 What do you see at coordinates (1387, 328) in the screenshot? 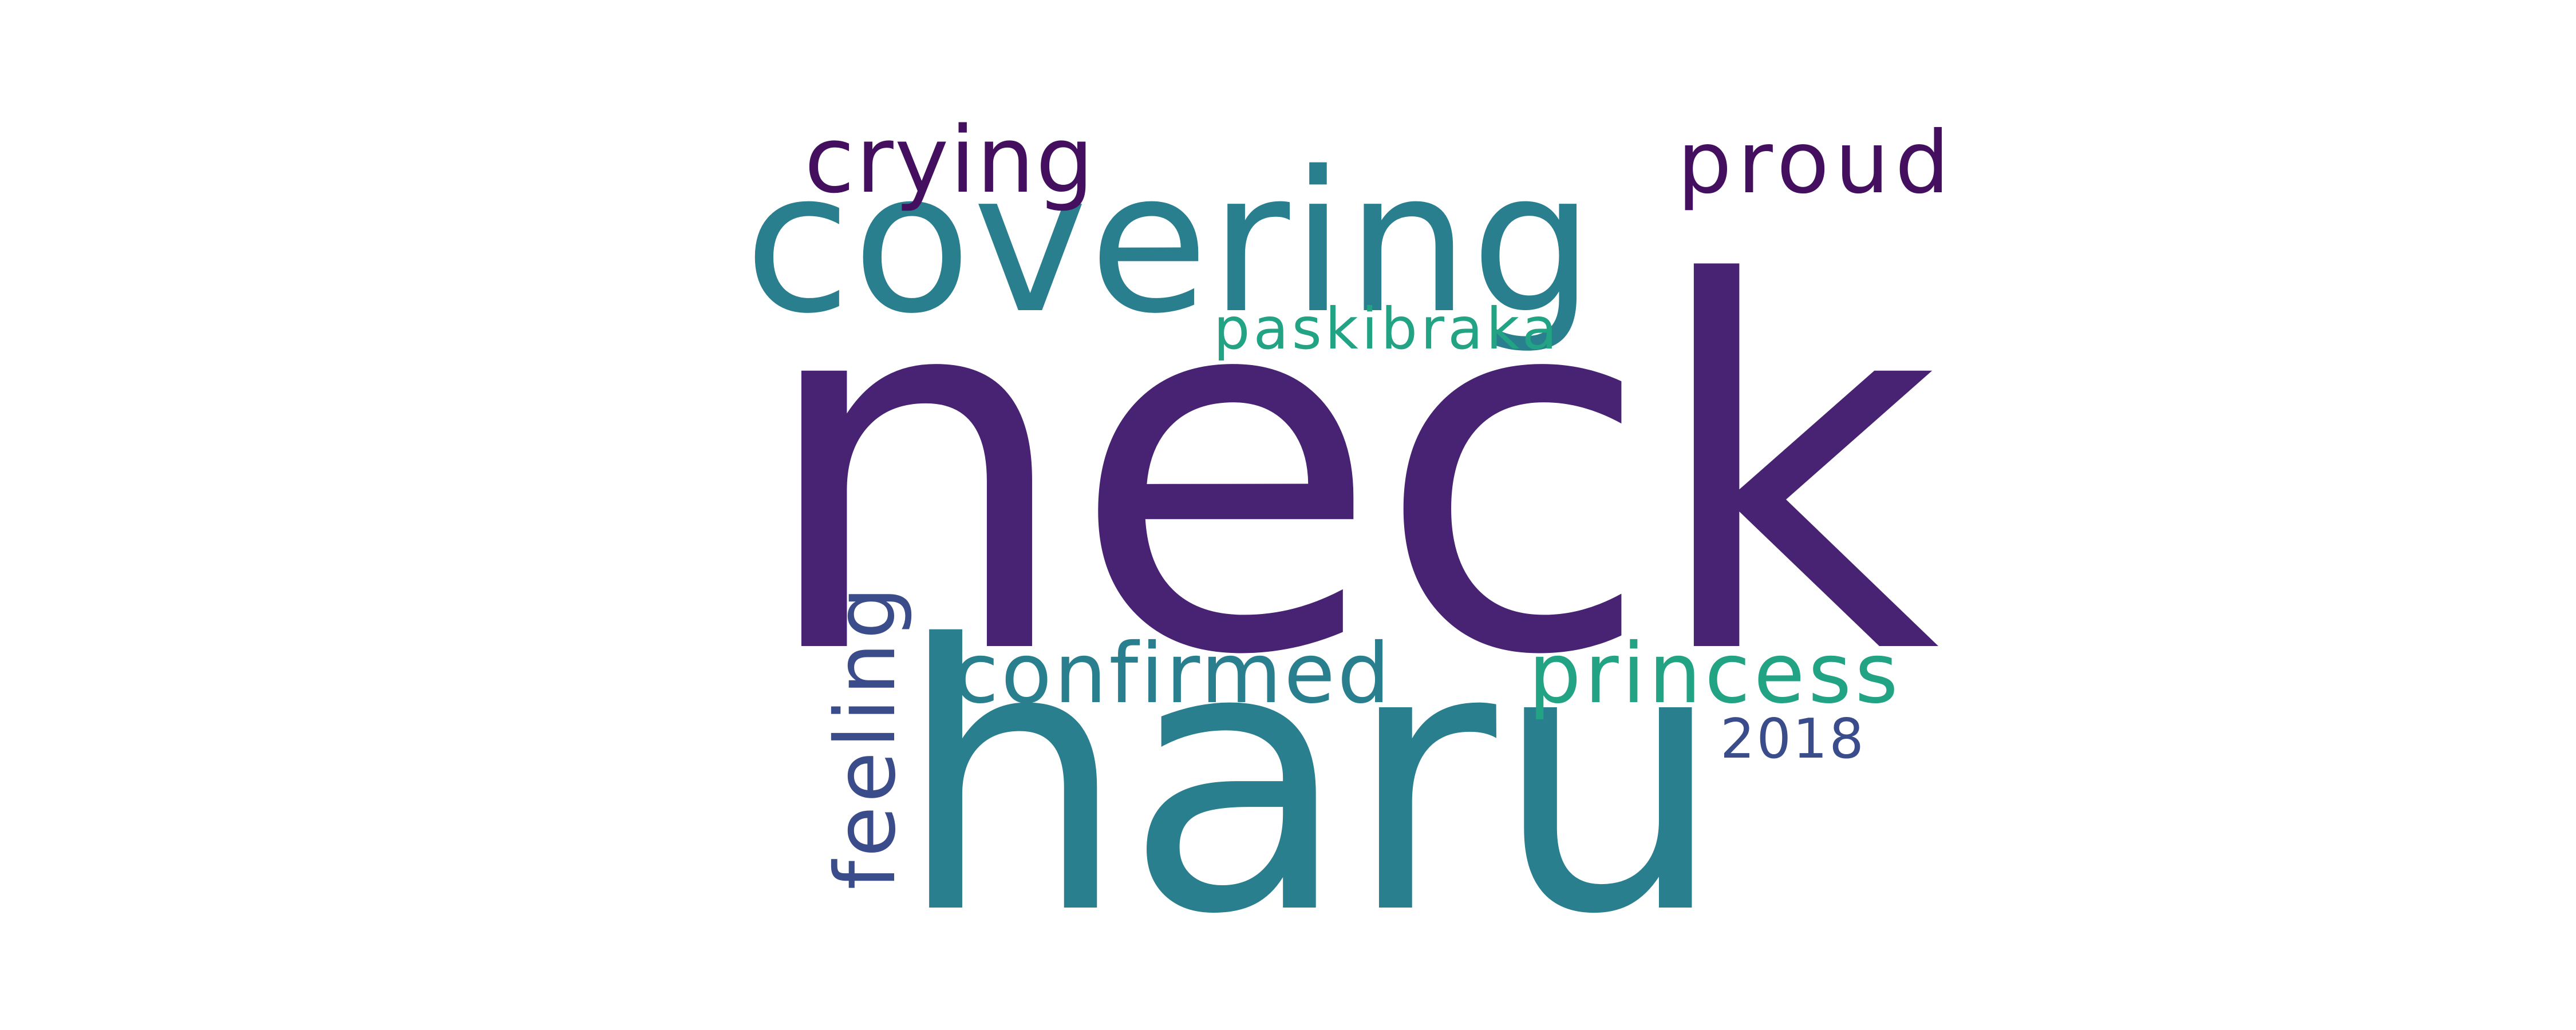
I see `word-paskibraka: paskibraka` at bounding box center [1387, 328].